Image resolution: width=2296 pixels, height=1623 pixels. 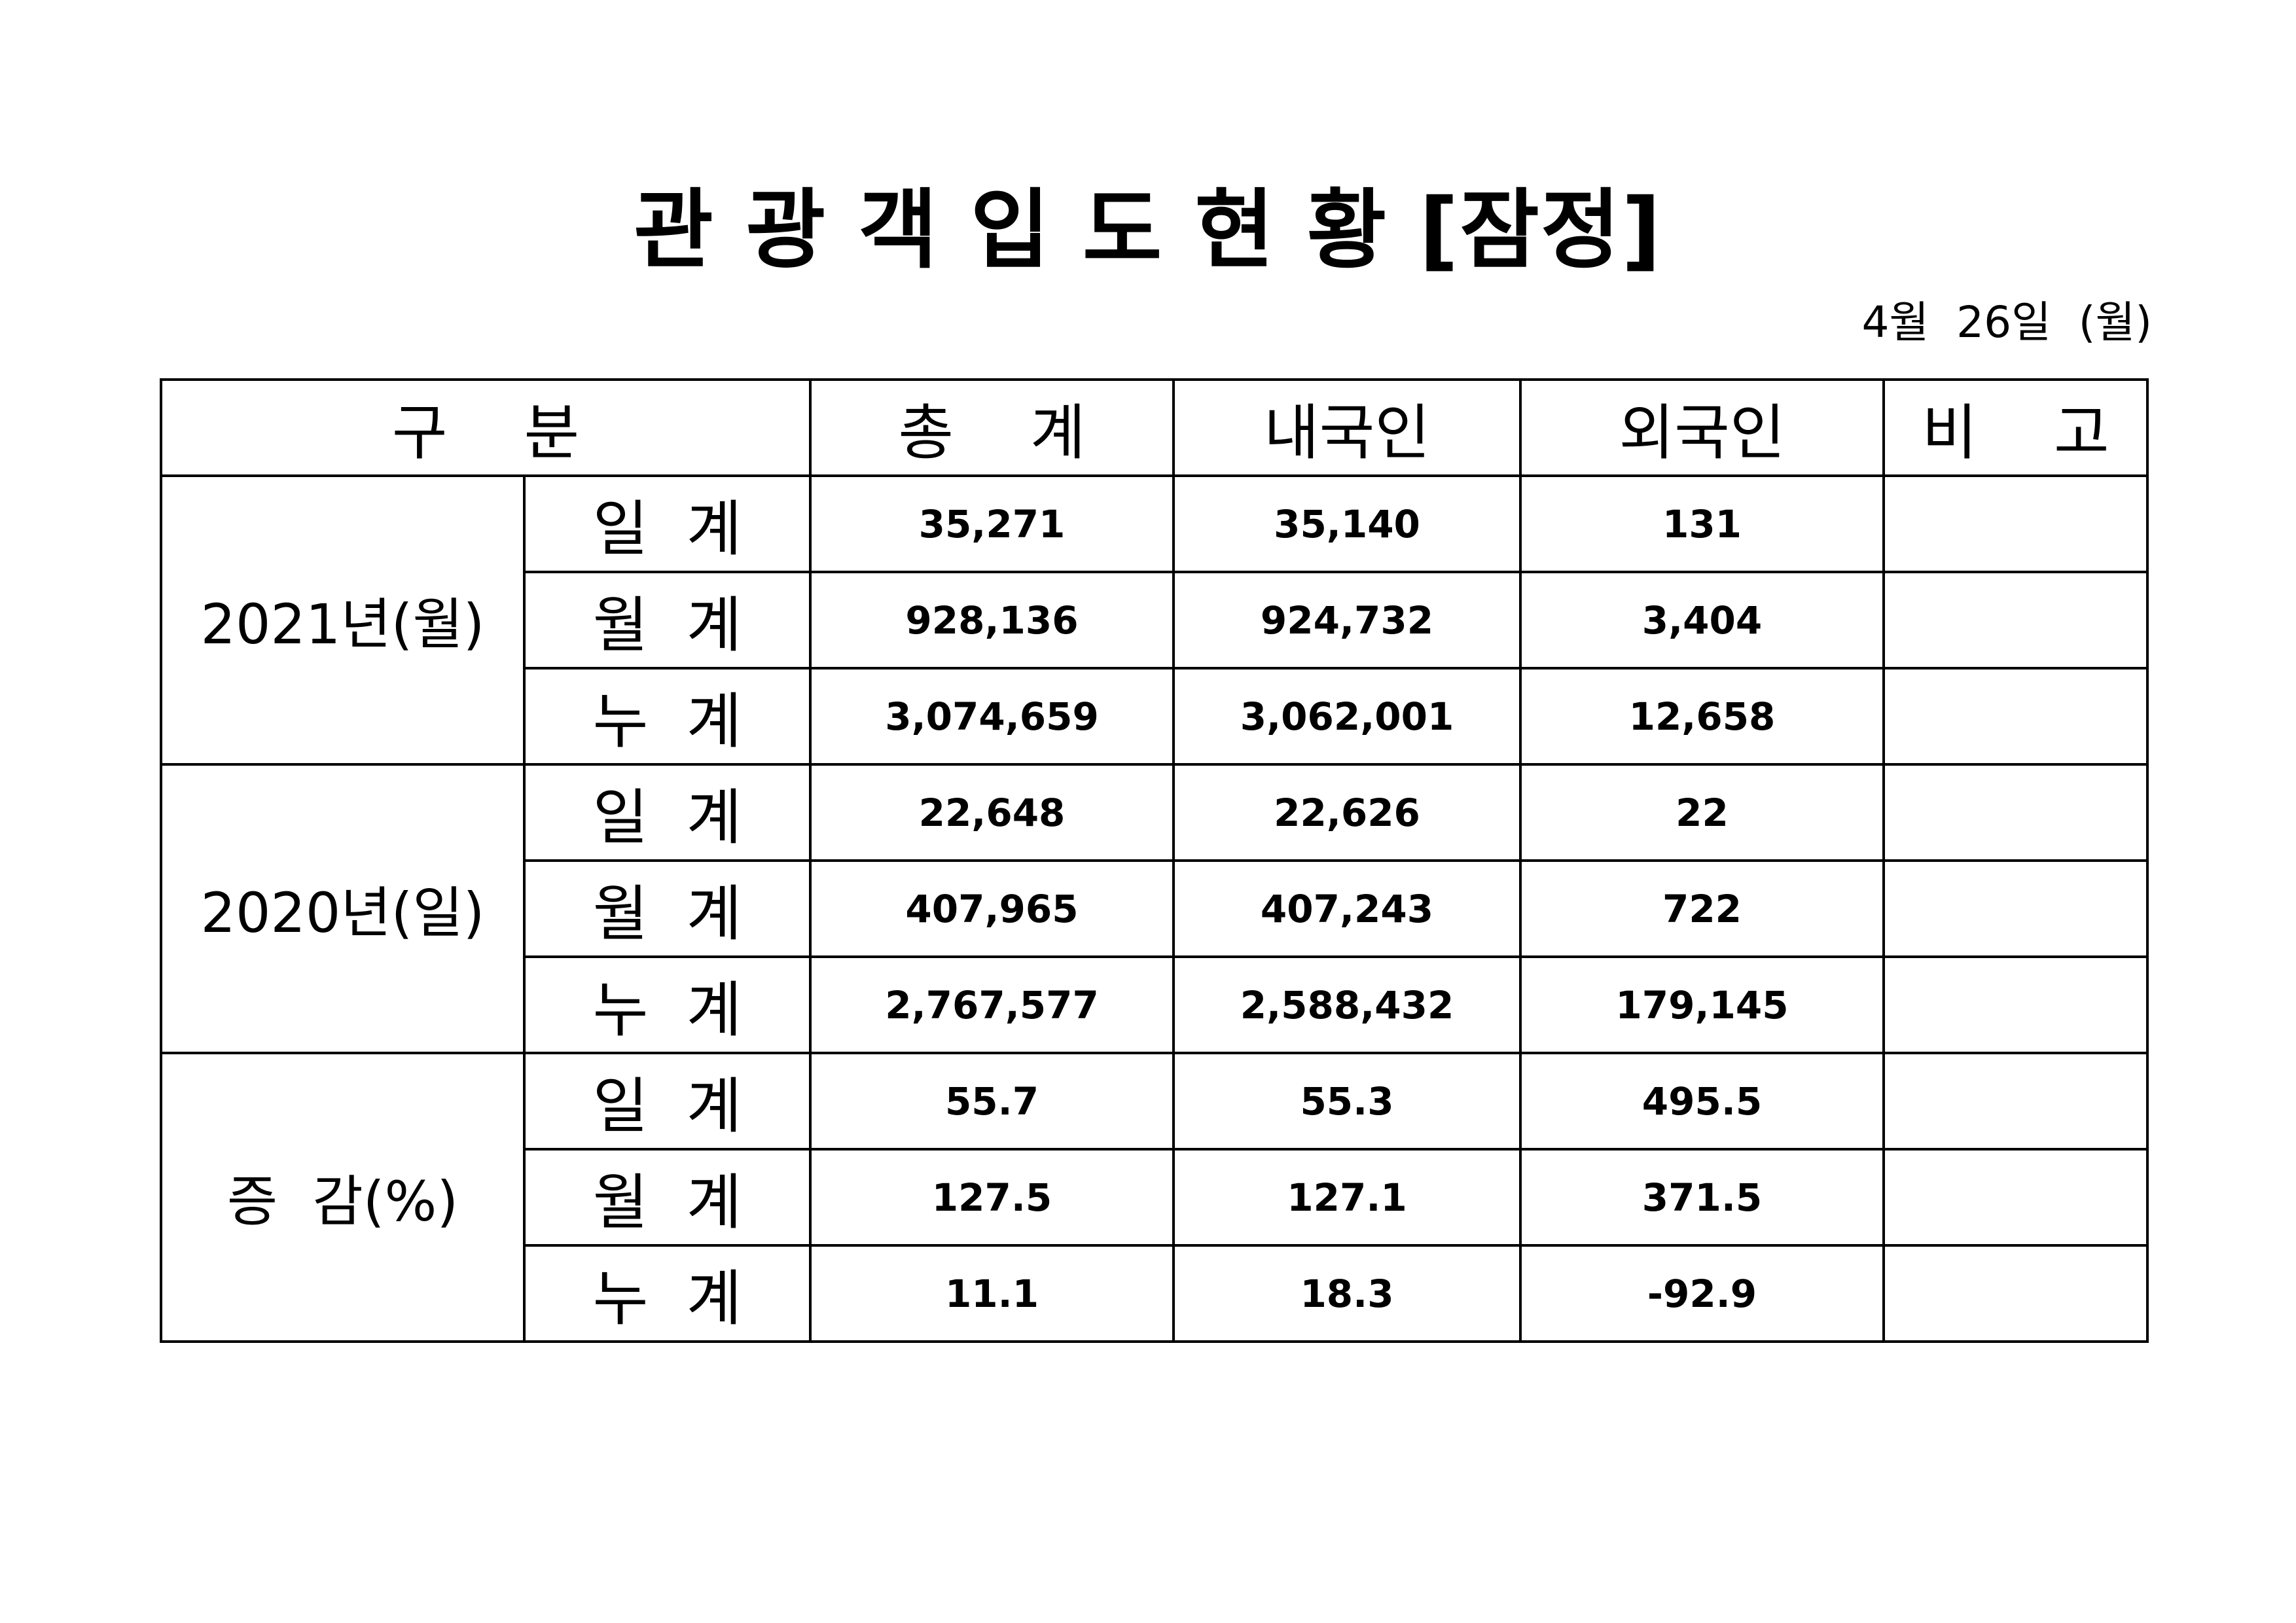 I want to click on cell-foreign: -92.9, so click(x=1702, y=1293).